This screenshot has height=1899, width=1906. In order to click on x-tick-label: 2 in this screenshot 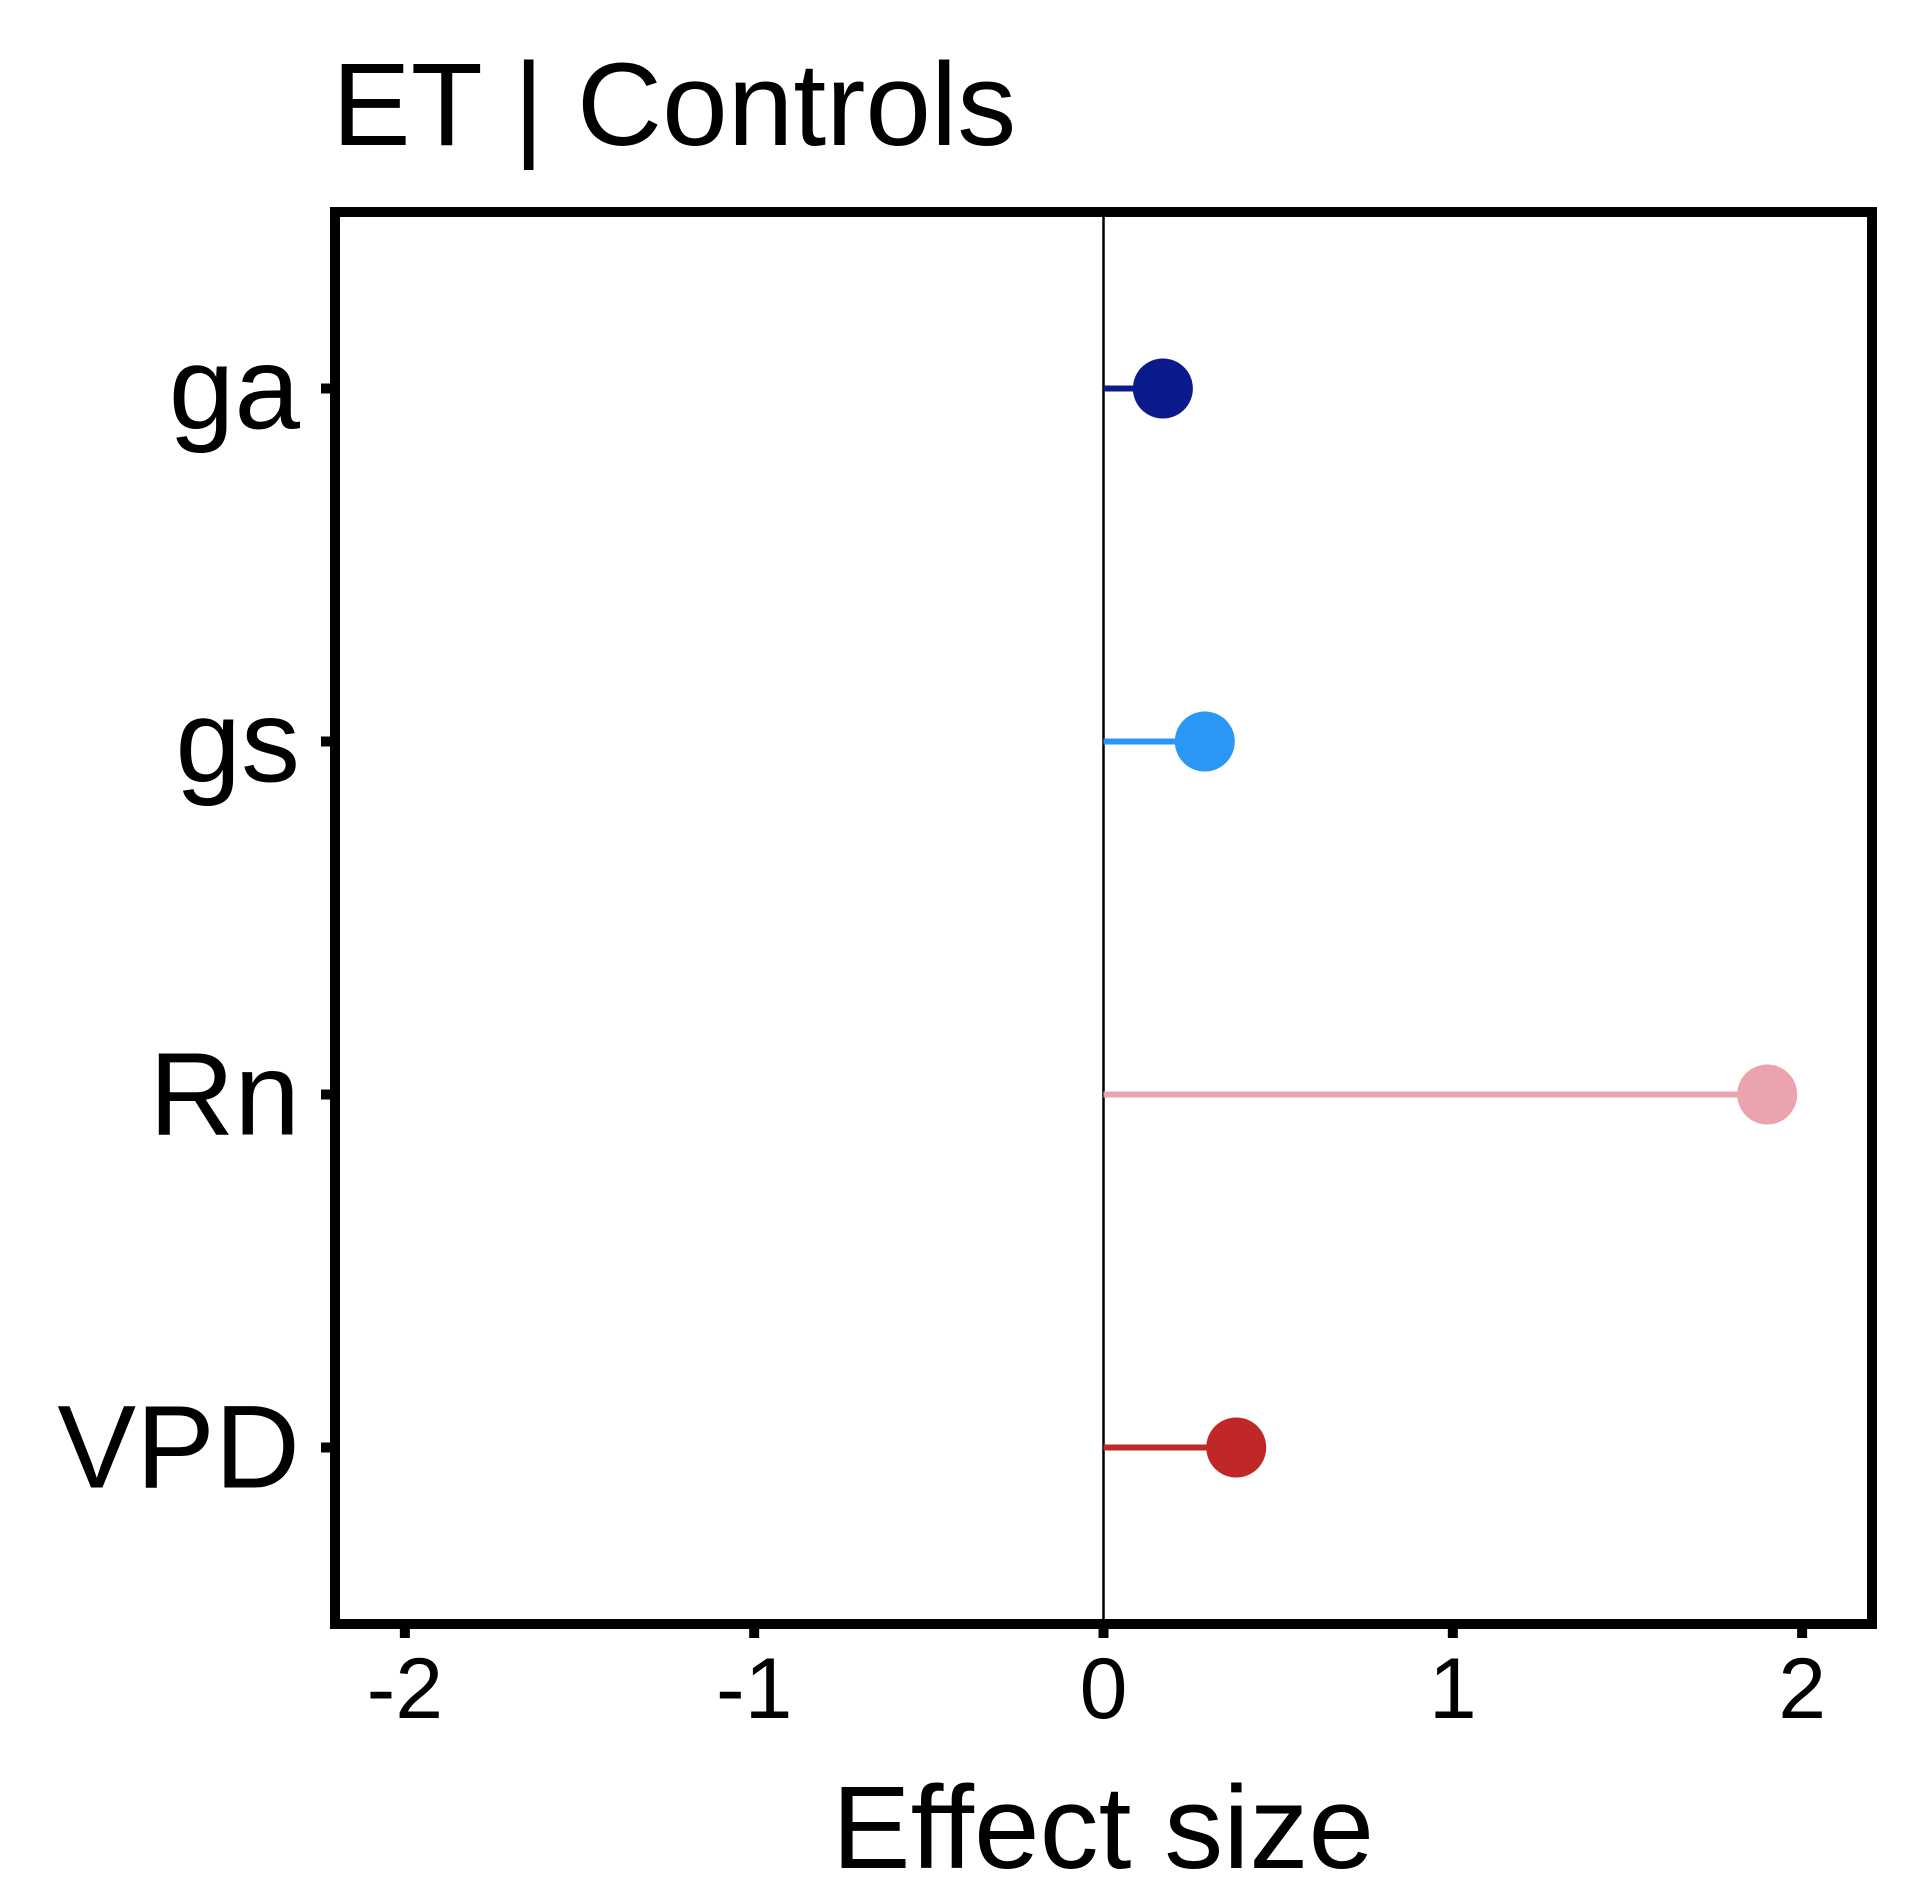, I will do `click(1802, 1689)`.